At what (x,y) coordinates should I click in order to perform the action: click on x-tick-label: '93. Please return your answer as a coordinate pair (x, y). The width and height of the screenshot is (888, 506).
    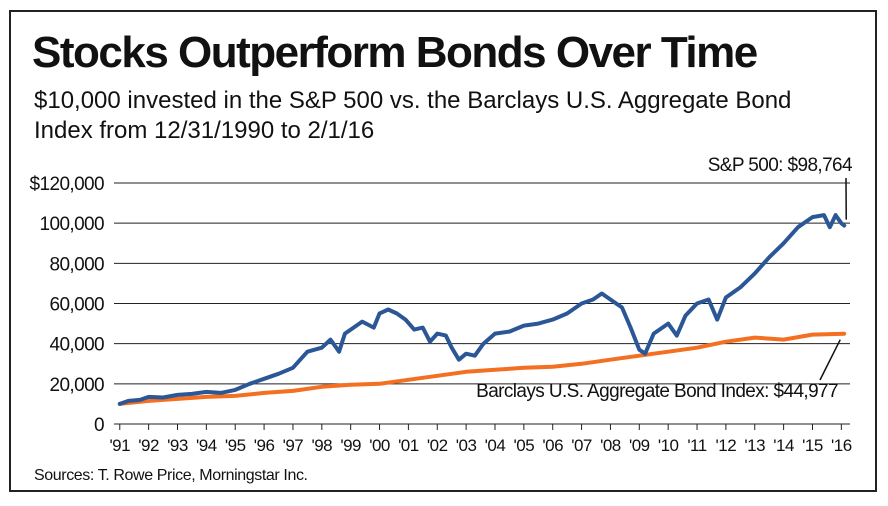
    Looking at the image, I should click on (177, 445).